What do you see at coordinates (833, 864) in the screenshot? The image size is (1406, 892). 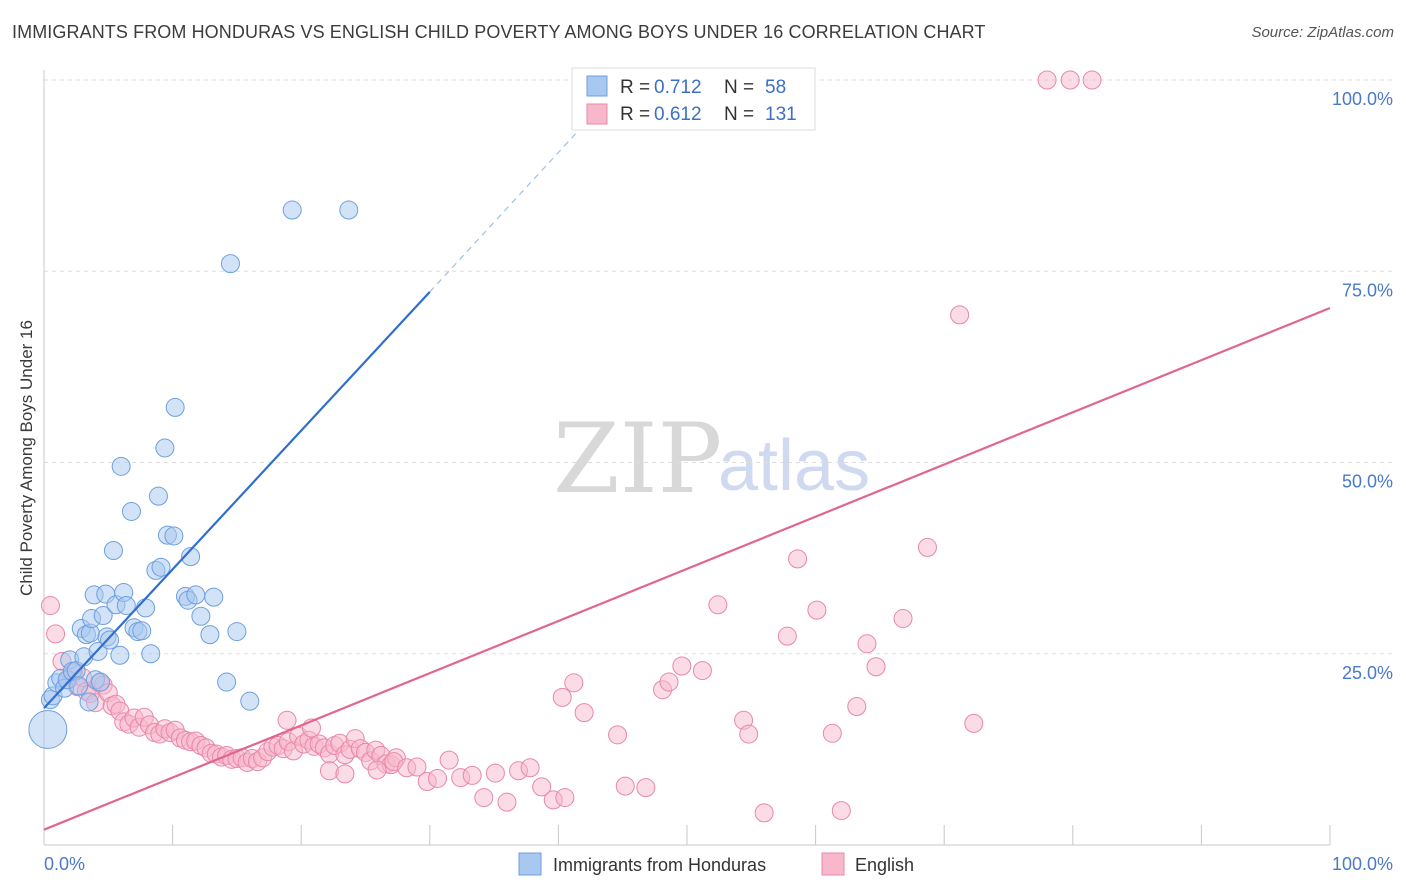 I see `legend-swatch-english` at bounding box center [833, 864].